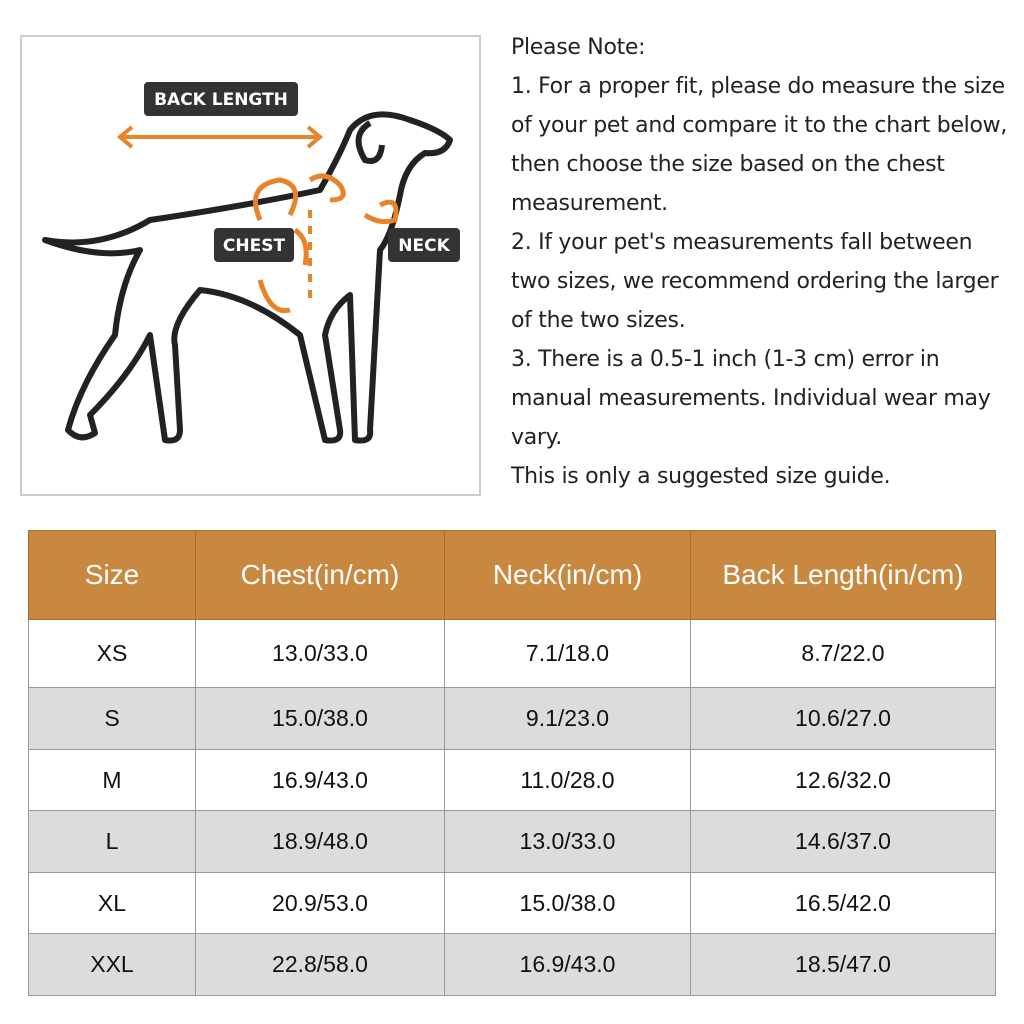 Image resolution: width=1024 pixels, height=1024 pixels. I want to click on table-cell: M, so click(112, 780).